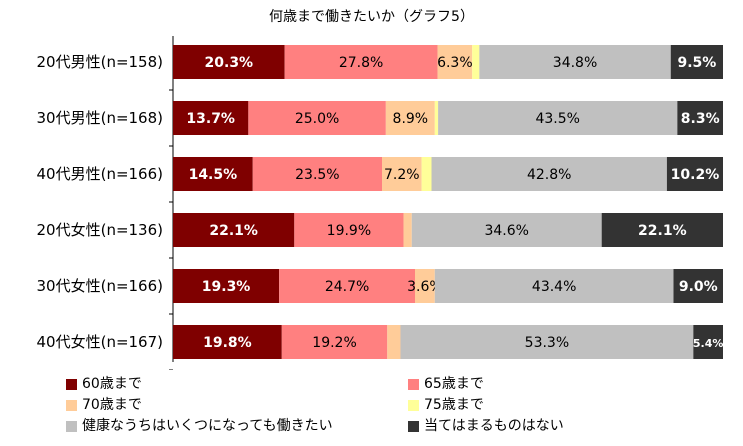 Image resolution: width=743 pixels, height=446 pixels. I want to click on data-label: 14.5%, so click(213, 175).